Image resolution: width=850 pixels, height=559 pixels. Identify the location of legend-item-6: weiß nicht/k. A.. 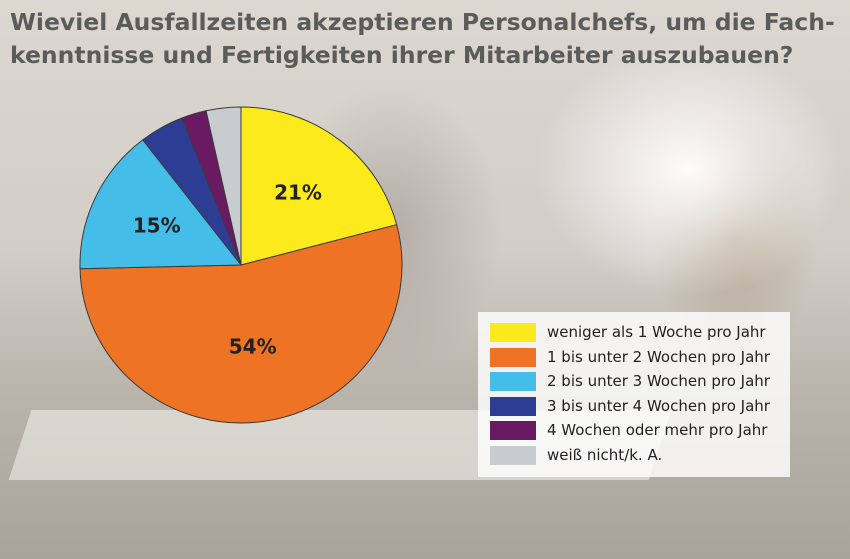
(640, 454).